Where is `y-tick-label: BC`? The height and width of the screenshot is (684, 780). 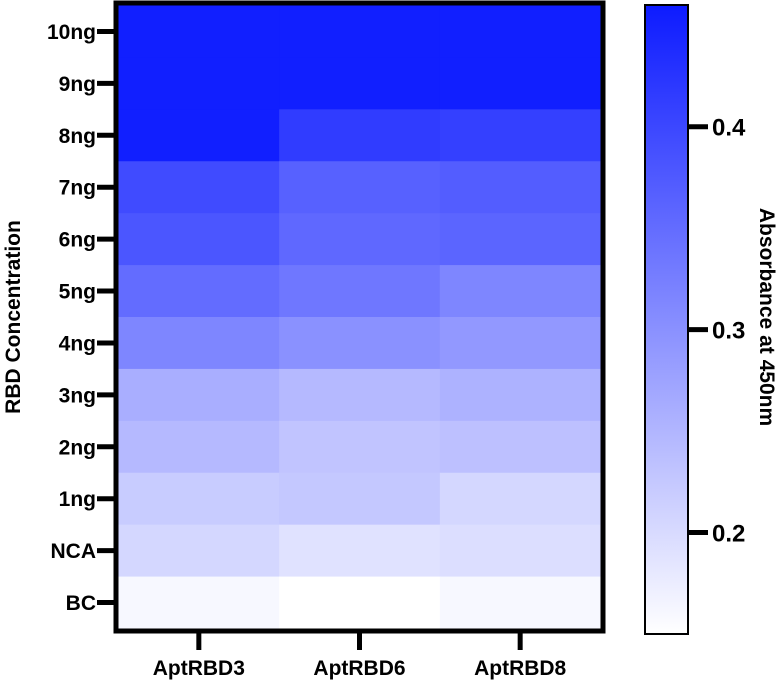
y-tick-label: BC is located at coordinates (81, 603).